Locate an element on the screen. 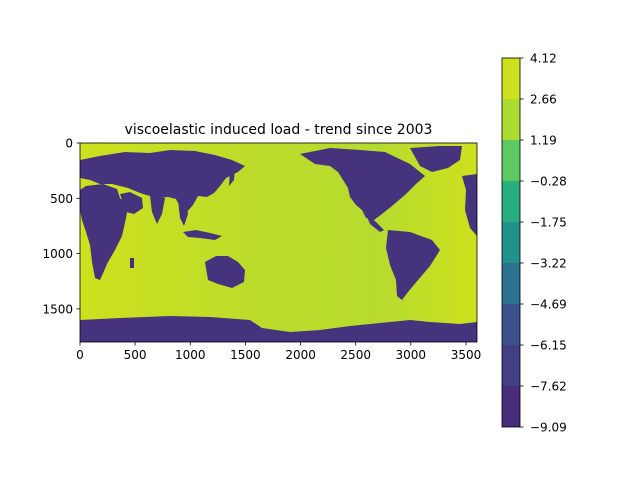 The height and width of the screenshot is (480, 640). landmass-arabia is located at coordinates (131, 203).